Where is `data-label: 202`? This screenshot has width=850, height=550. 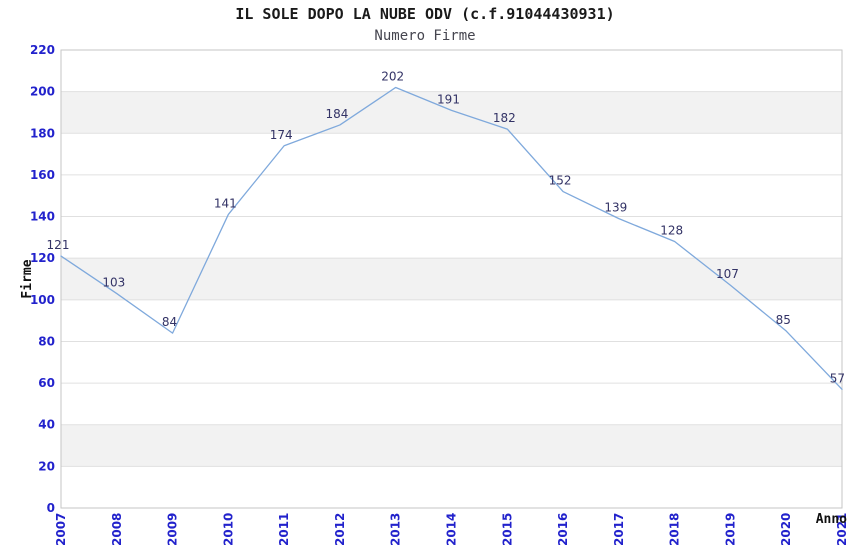
data-label: 202 is located at coordinates (392, 76).